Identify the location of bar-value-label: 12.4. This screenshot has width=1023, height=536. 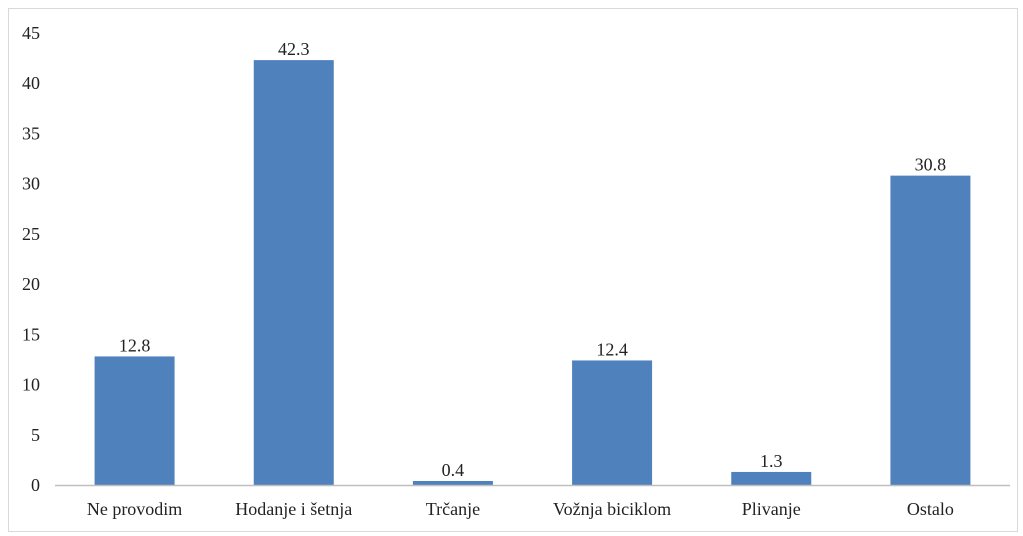
(612, 349).